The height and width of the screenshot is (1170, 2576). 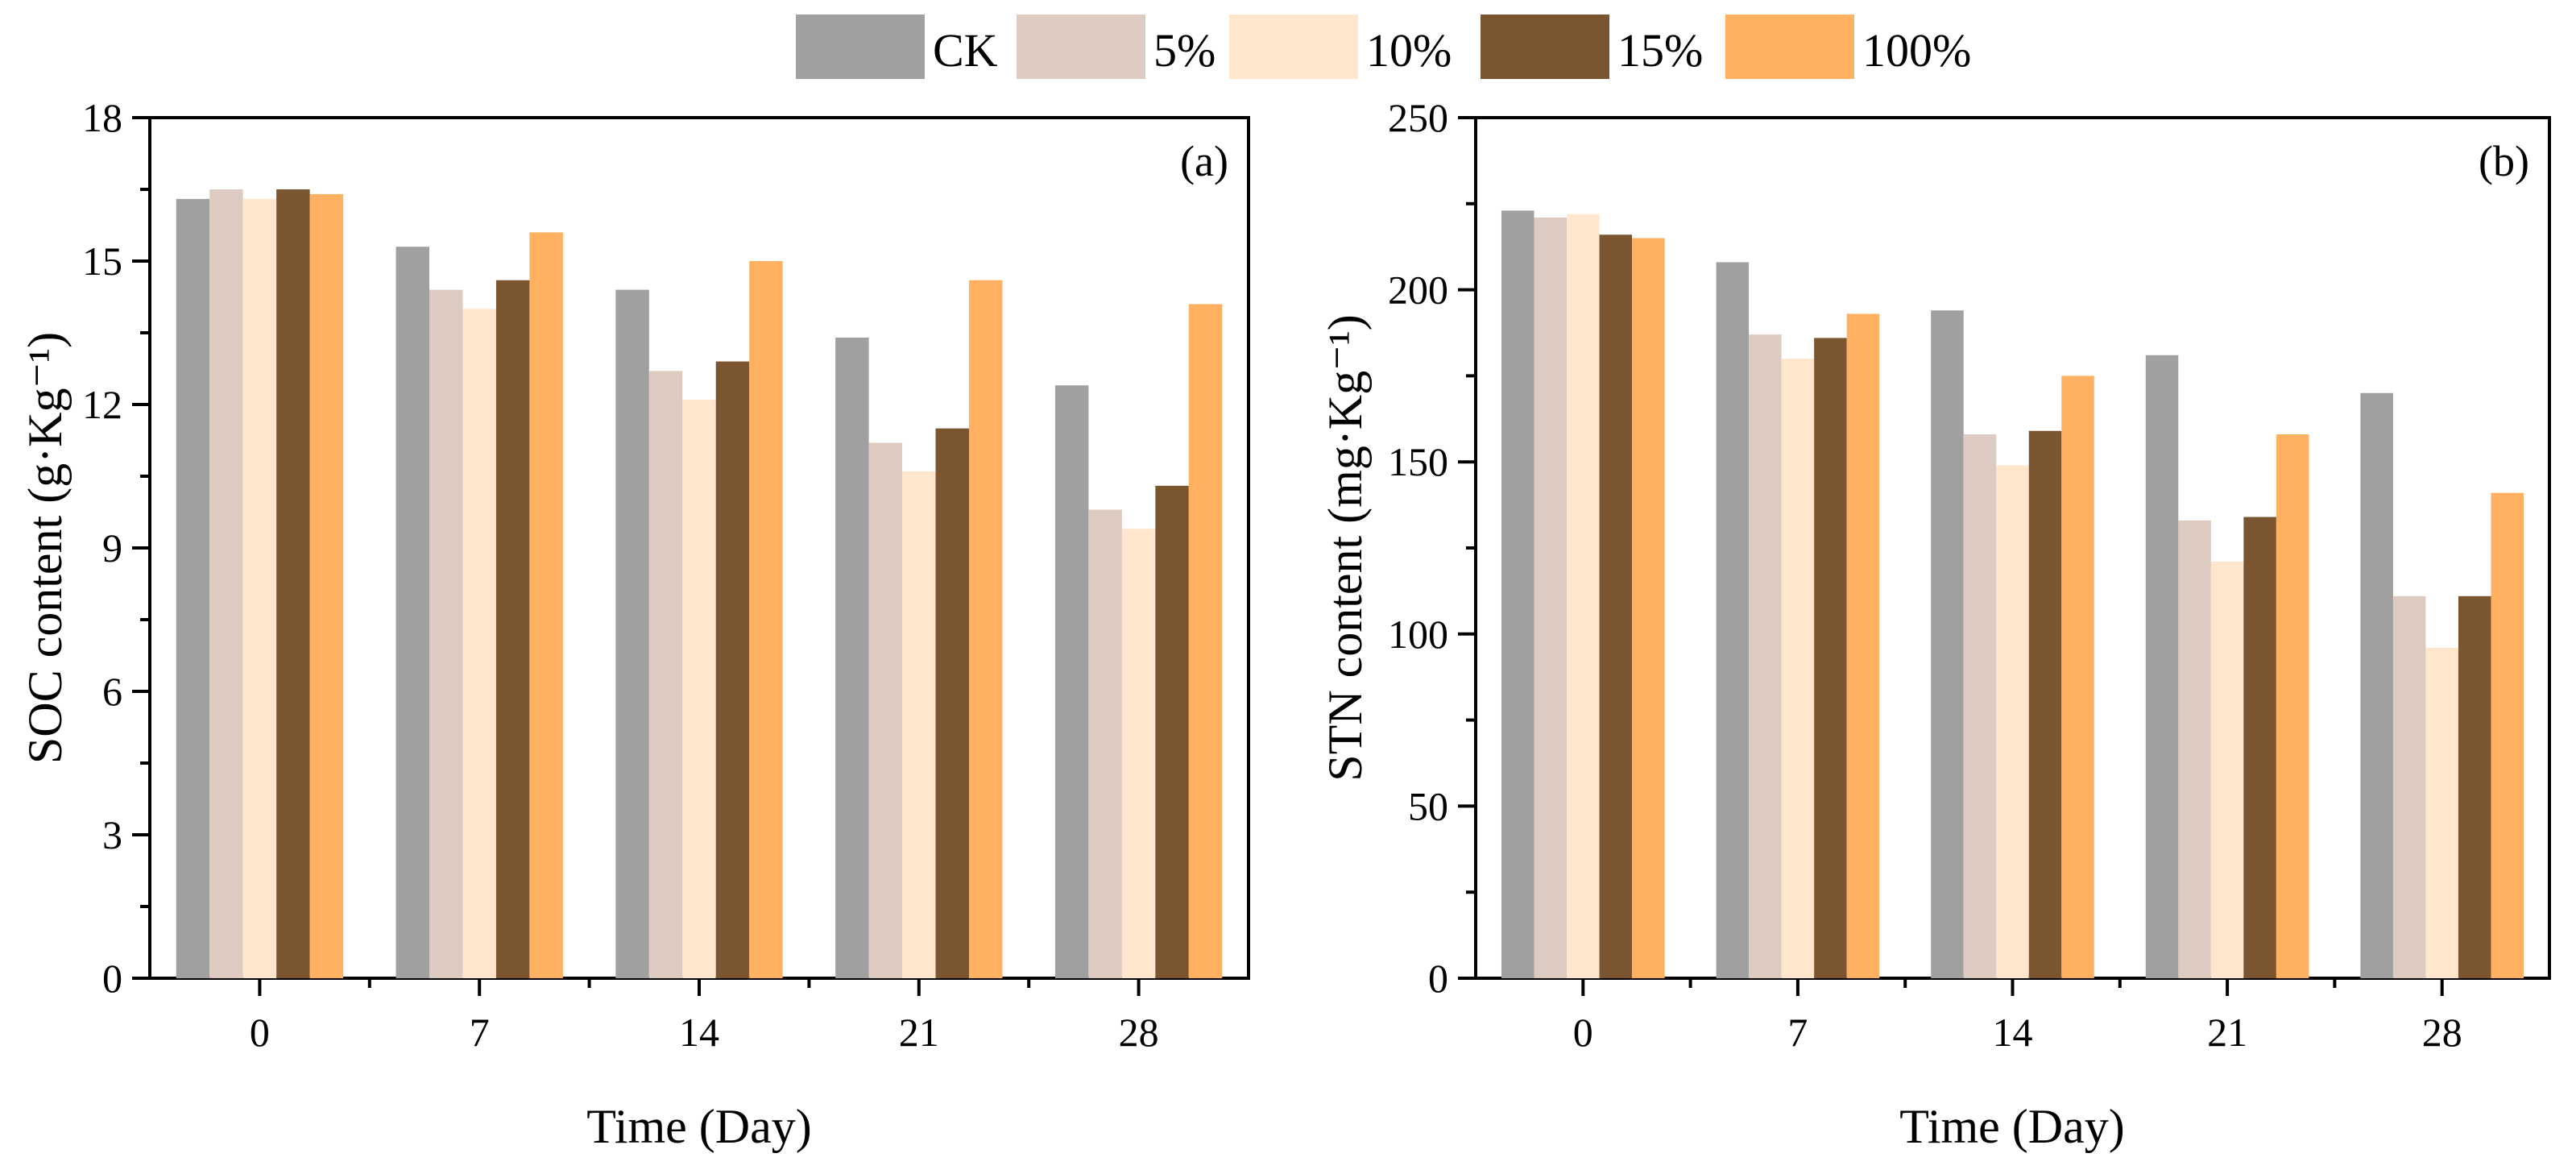 What do you see at coordinates (698, 1126) in the screenshot?
I see `soc-x-axis-title: Time (Day)` at bounding box center [698, 1126].